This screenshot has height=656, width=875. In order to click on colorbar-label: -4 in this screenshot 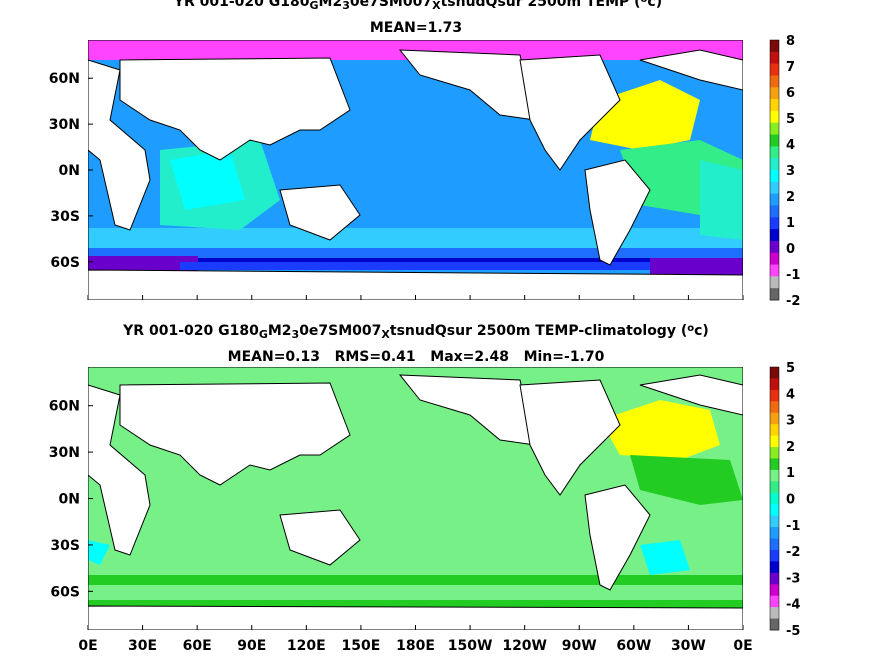, I will do `click(793, 605)`.